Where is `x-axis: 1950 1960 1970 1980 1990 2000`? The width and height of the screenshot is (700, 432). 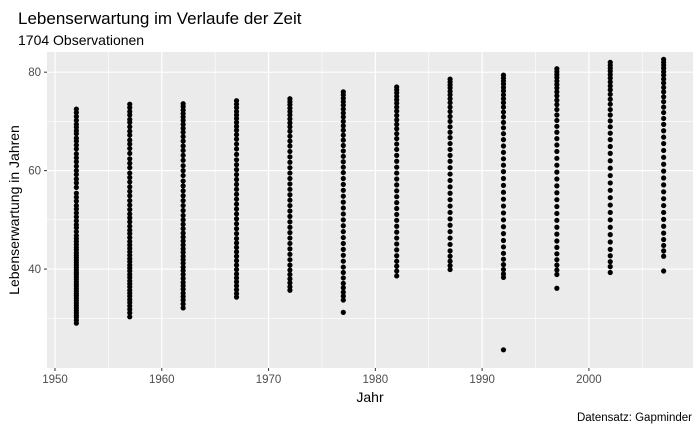 x-axis: 1950 1960 1970 1980 1990 2000 is located at coordinates (322, 377).